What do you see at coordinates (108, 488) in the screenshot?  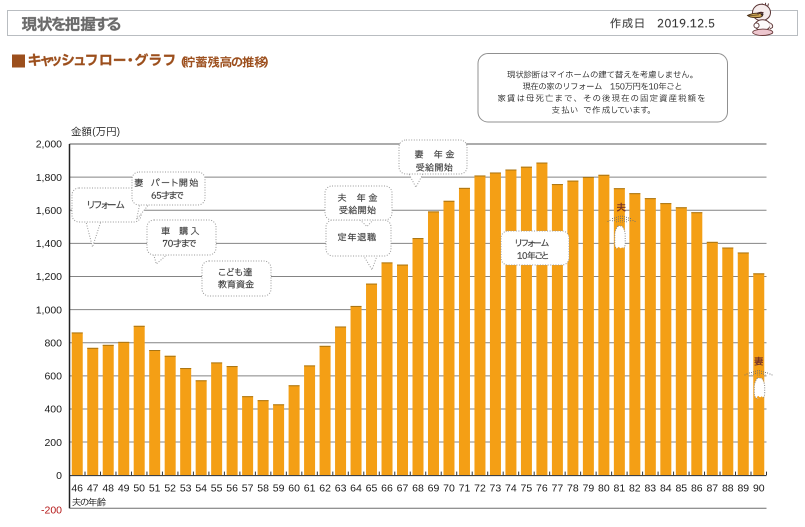 I see `svg-text: 48` at bounding box center [108, 488].